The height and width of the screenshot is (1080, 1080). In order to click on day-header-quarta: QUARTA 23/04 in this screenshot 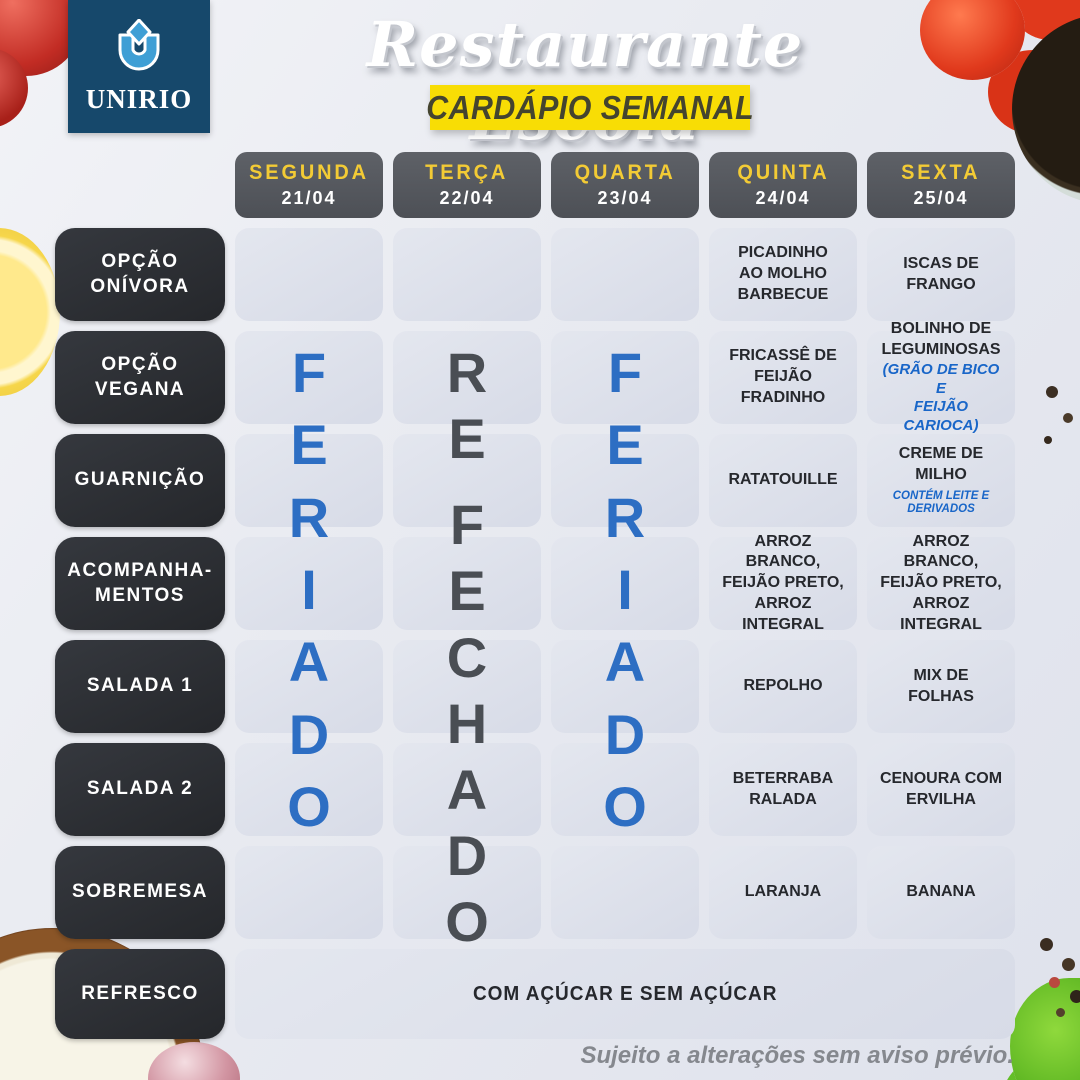, I will do `click(625, 185)`.